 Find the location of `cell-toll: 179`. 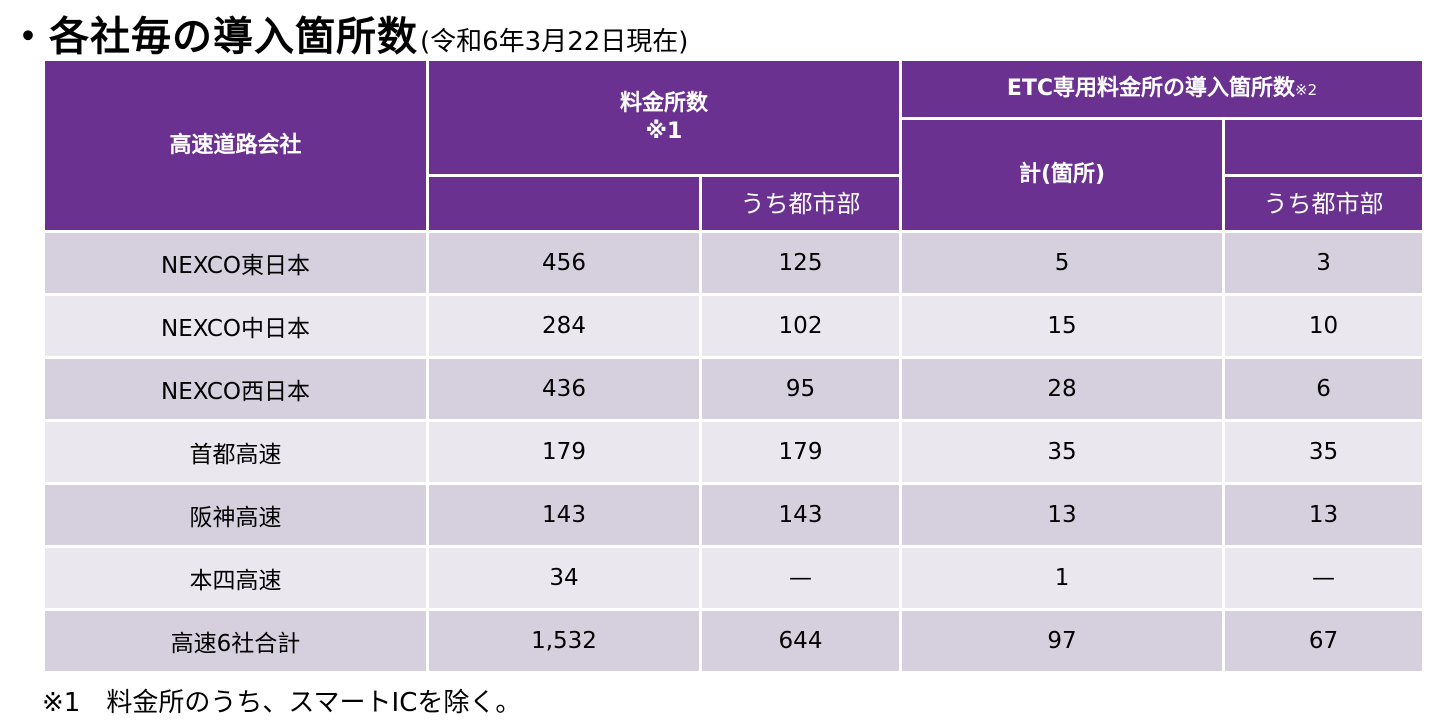

cell-toll: 179 is located at coordinates (564, 452).